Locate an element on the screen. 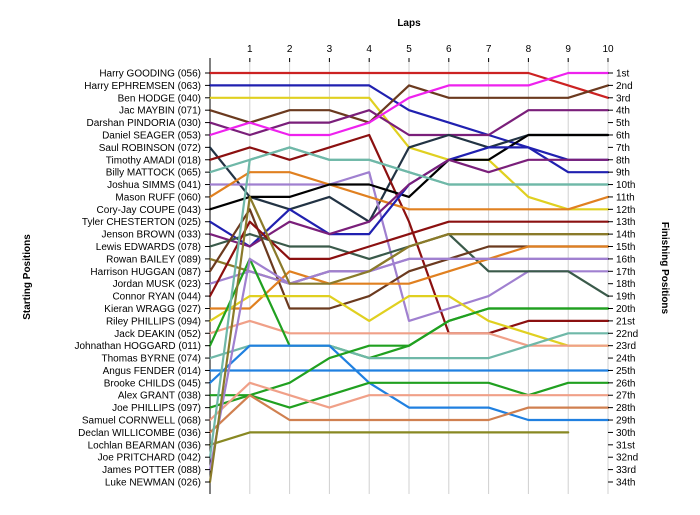 This screenshot has width=700, height=515. driver-label: Jordan MUSK (023) is located at coordinates (157, 284).